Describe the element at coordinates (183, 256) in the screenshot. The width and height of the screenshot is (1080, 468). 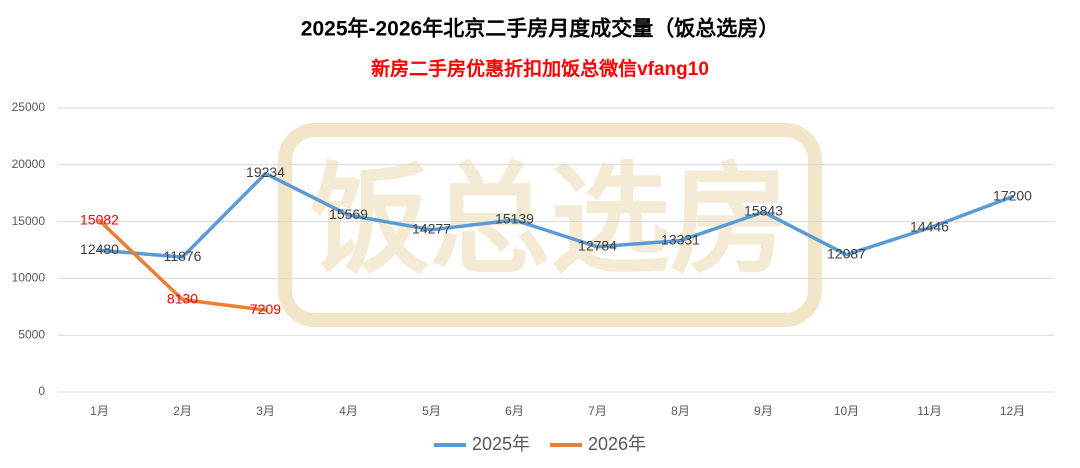
I see `data-label: 11876` at that location.